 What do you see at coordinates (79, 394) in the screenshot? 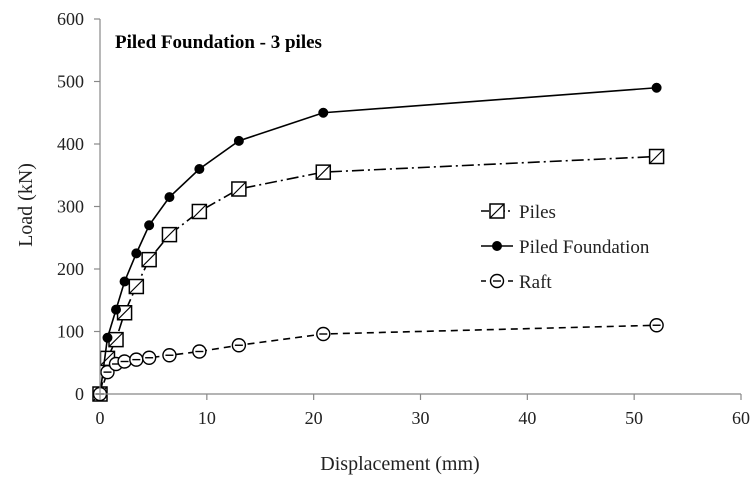
I see `y-tick-label: 0` at bounding box center [79, 394].